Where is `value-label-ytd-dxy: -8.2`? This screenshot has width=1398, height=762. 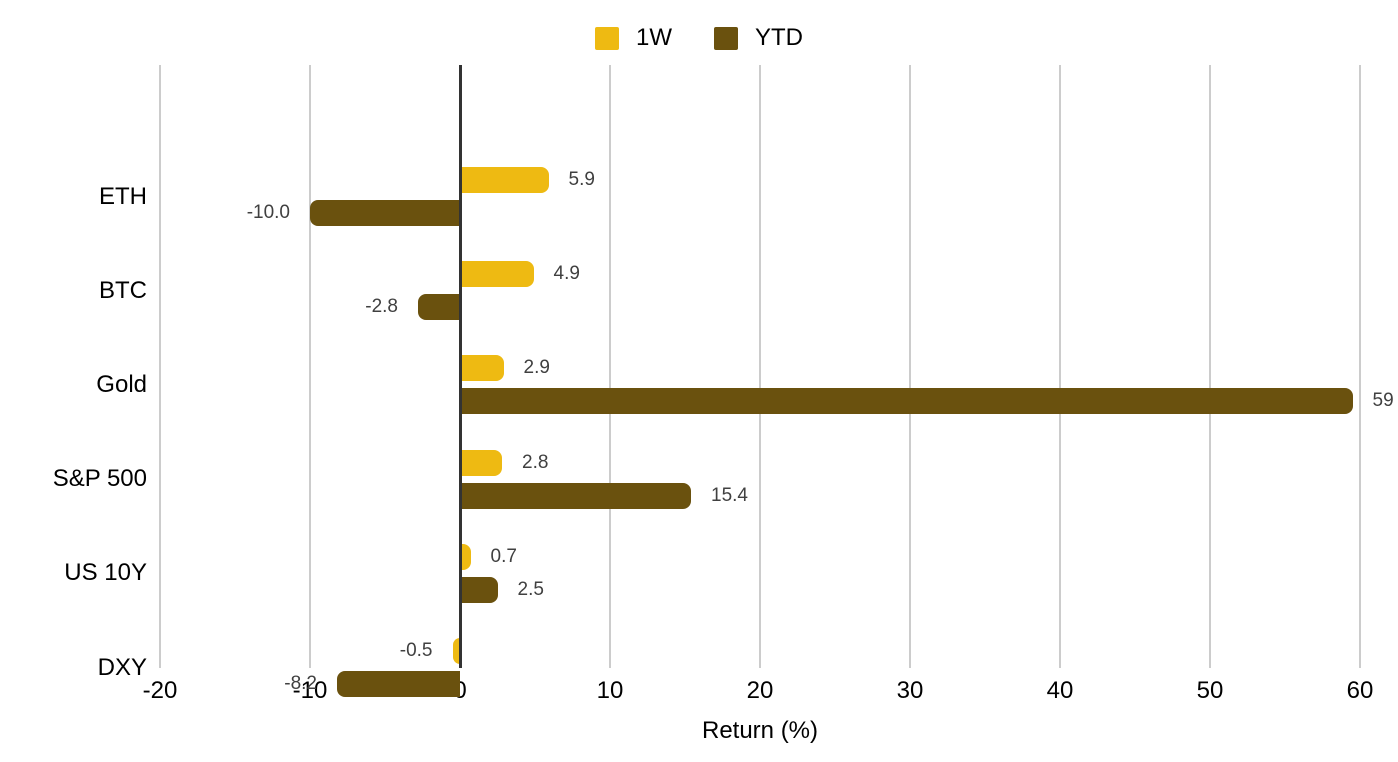
value-label-ytd-dxy: -8.2 is located at coordinates (300, 683).